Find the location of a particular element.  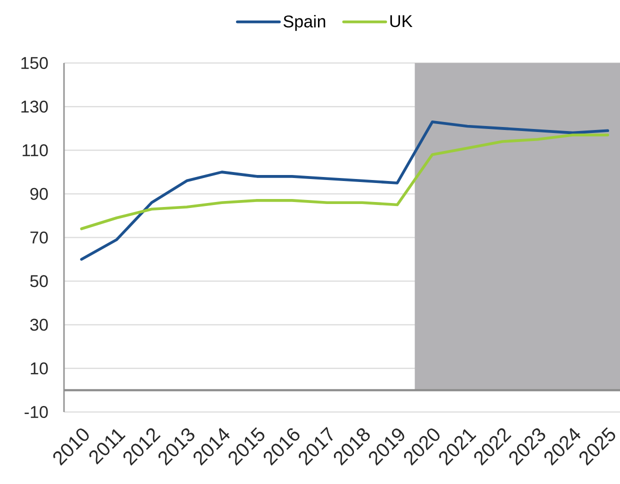

legend-label: Spain is located at coordinates (305, 23).